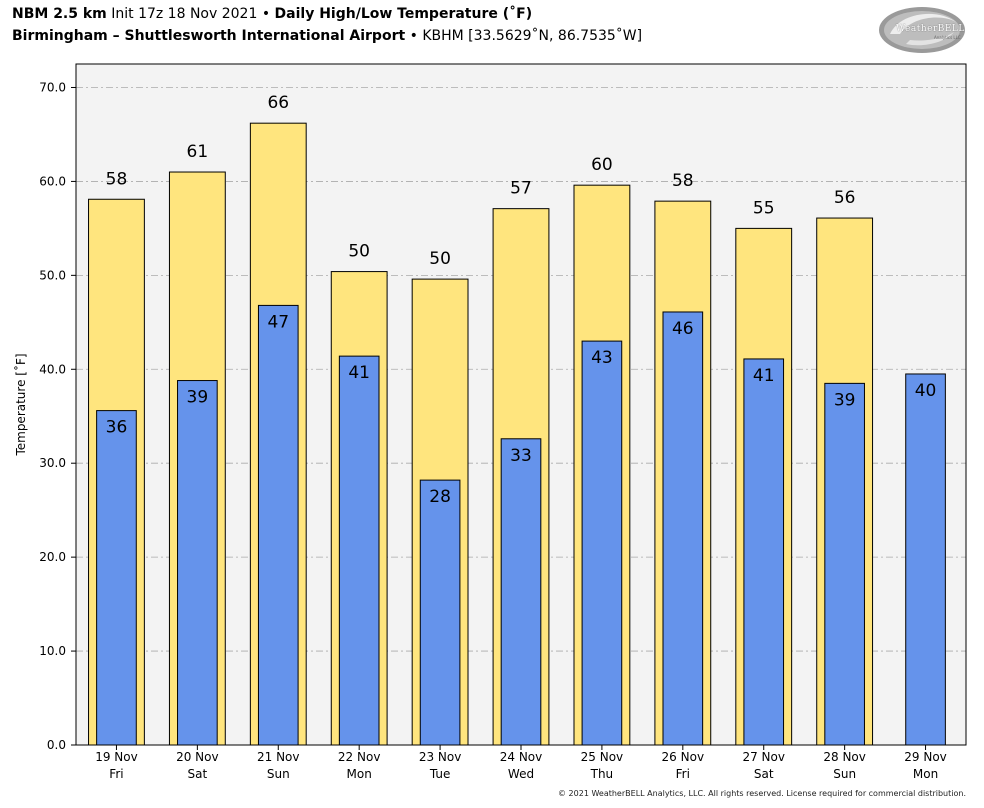  I want to click on high-temp-label: 66, so click(278, 103).